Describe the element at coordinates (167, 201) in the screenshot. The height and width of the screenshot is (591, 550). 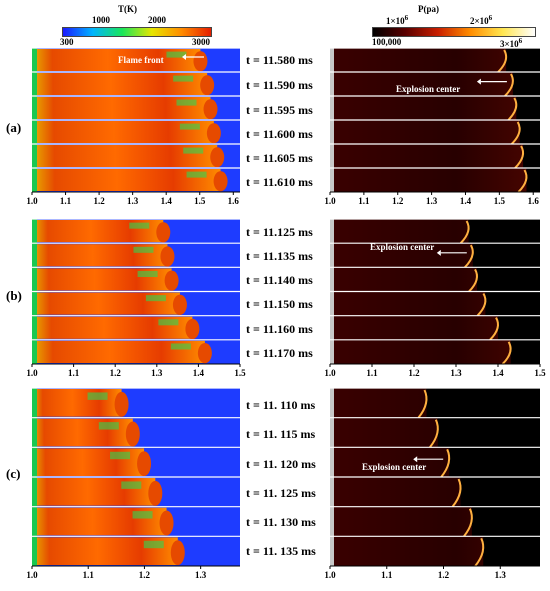
I see `left-tick-label: 1.4` at that location.